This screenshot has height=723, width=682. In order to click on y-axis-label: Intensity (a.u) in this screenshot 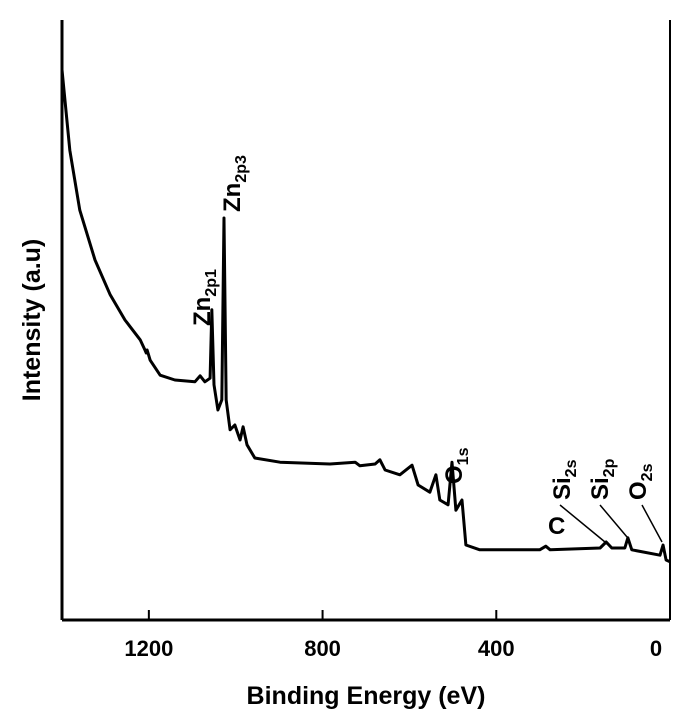, I will do `click(32, 320)`.